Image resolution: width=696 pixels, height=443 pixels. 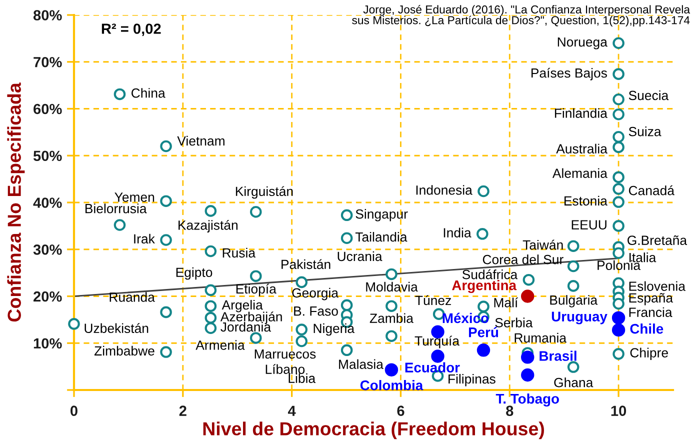 What do you see at coordinates (285, 354) in the screenshot?
I see `annotation: Marruecos` at bounding box center [285, 354].